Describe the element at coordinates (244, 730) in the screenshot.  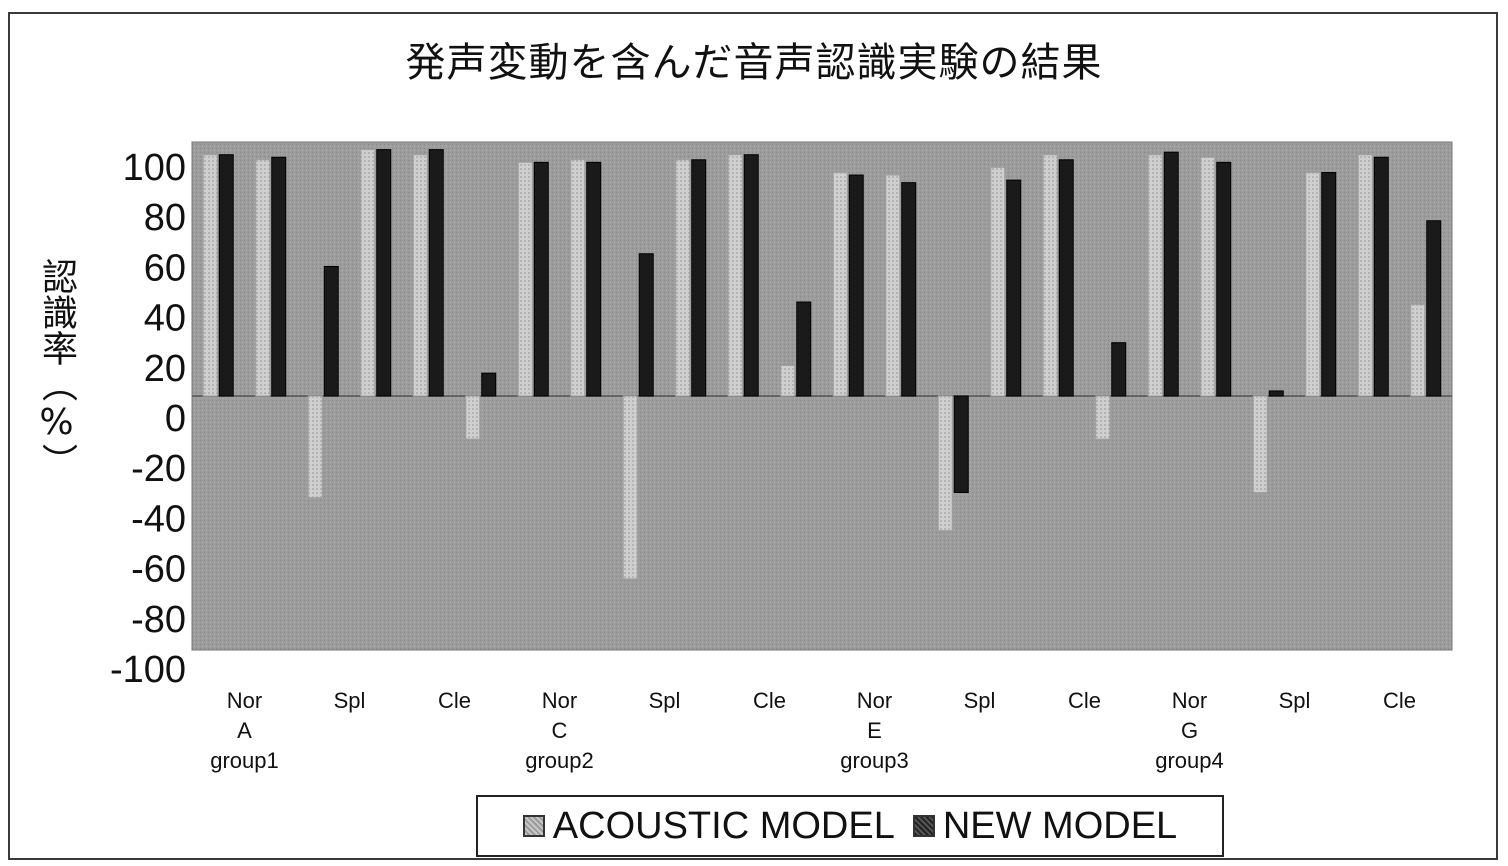
I see `x-speaker-label: A` at that location.